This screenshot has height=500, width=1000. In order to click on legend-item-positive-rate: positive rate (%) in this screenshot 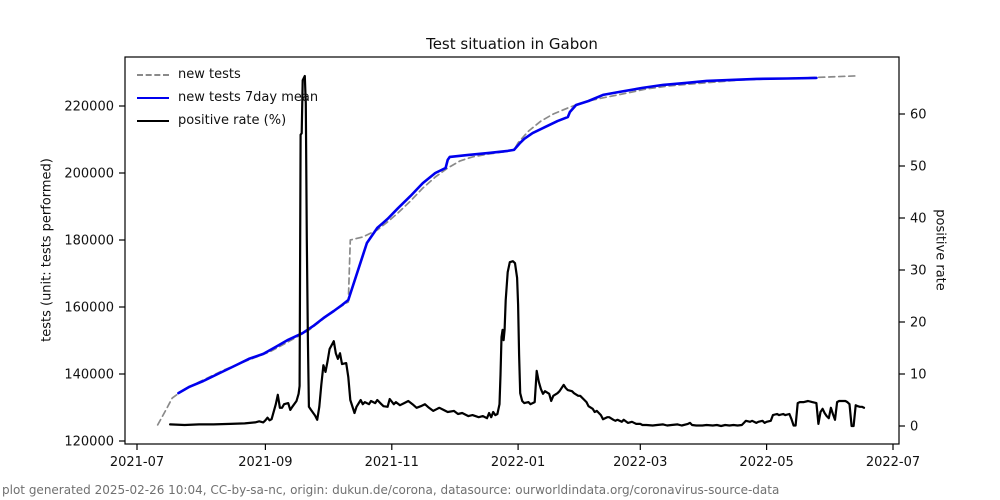, I will do `click(227, 120)`.